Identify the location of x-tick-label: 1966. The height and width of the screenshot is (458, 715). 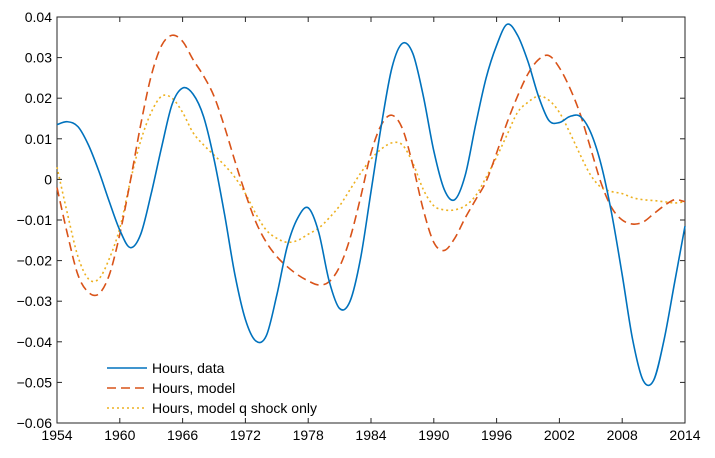
(182, 435).